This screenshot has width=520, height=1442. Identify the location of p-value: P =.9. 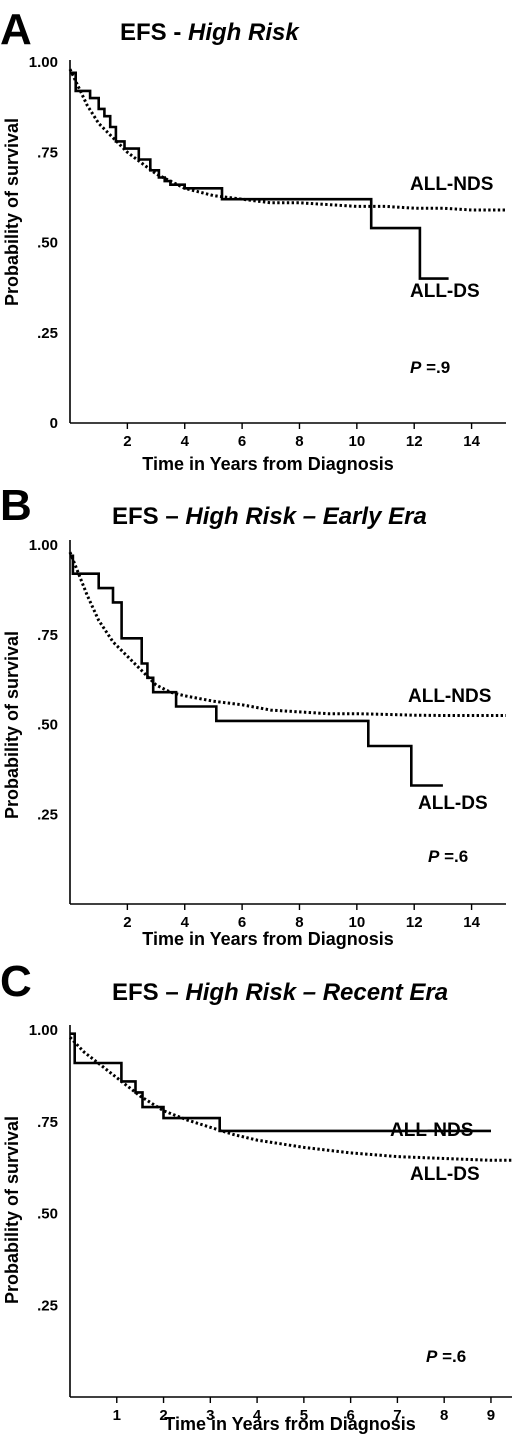
(430, 367).